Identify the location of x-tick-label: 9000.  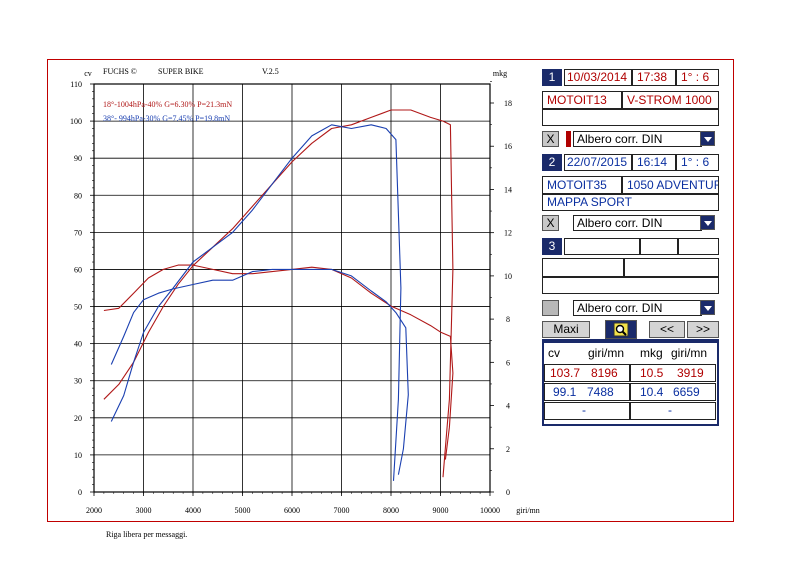
(441, 510).